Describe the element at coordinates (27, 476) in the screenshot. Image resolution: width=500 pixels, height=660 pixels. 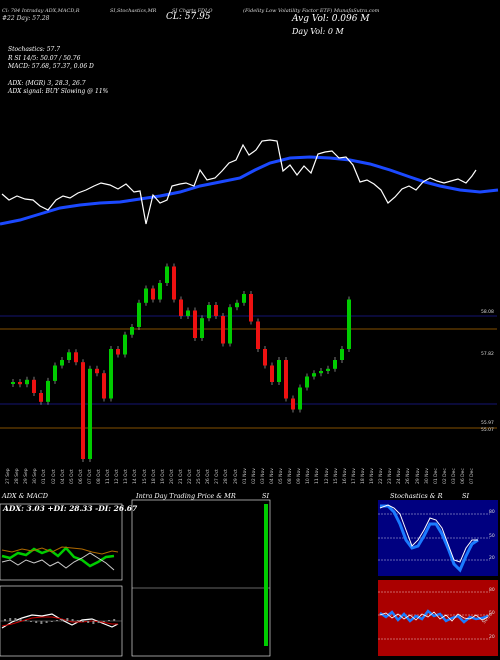
I see `x-axis-date-label: 29 Sep` at that location.